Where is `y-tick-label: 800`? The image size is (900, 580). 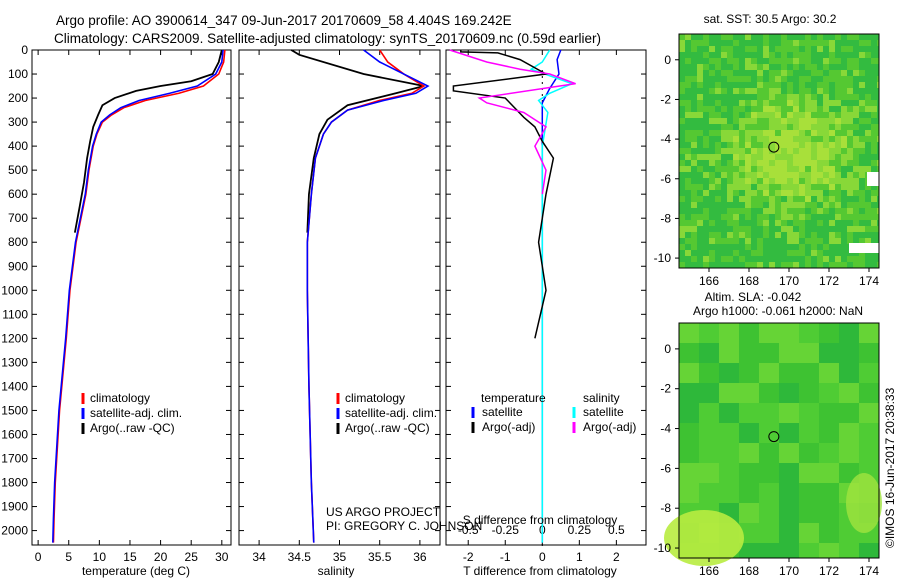 y-tick-label: 800 is located at coordinates (18, 242).